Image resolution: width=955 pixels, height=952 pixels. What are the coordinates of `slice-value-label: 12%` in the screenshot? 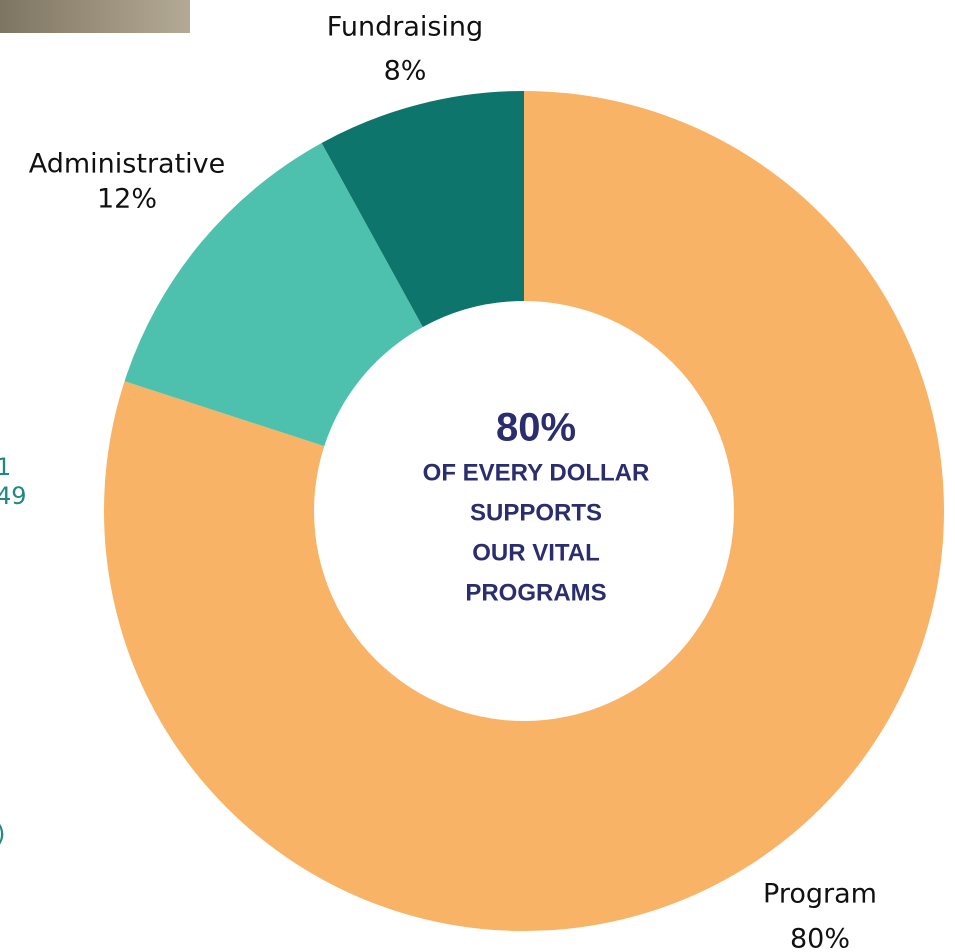 It's located at (127, 199).